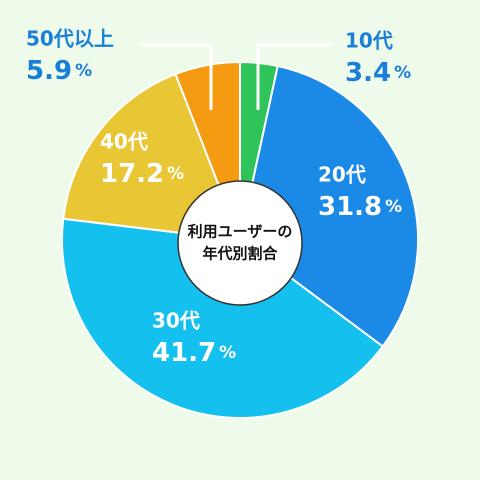  What do you see at coordinates (240, 232) in the screenshot?
I see `center-title: 利用ユーザーの` at bounding box center [240, 232].